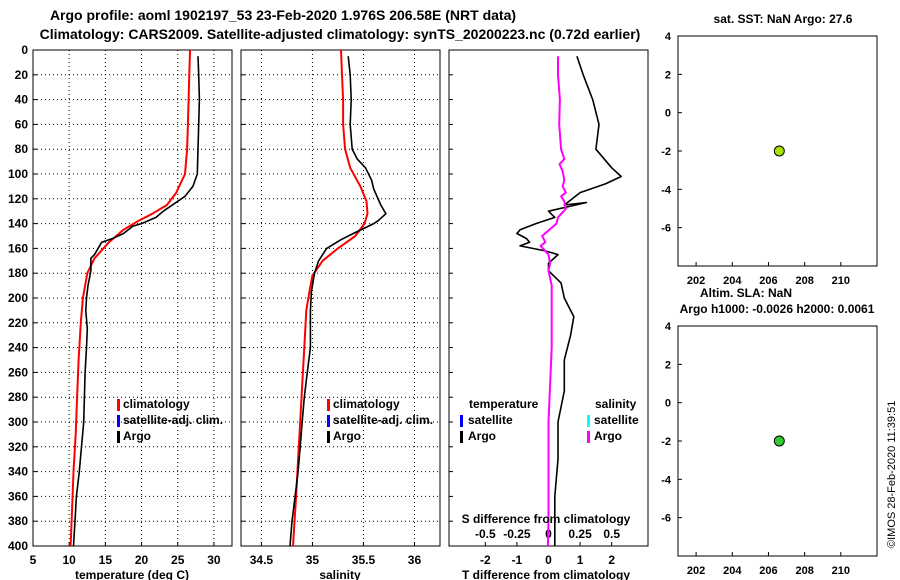  I want to click on y-tick-label: 220, so click(18, 323).